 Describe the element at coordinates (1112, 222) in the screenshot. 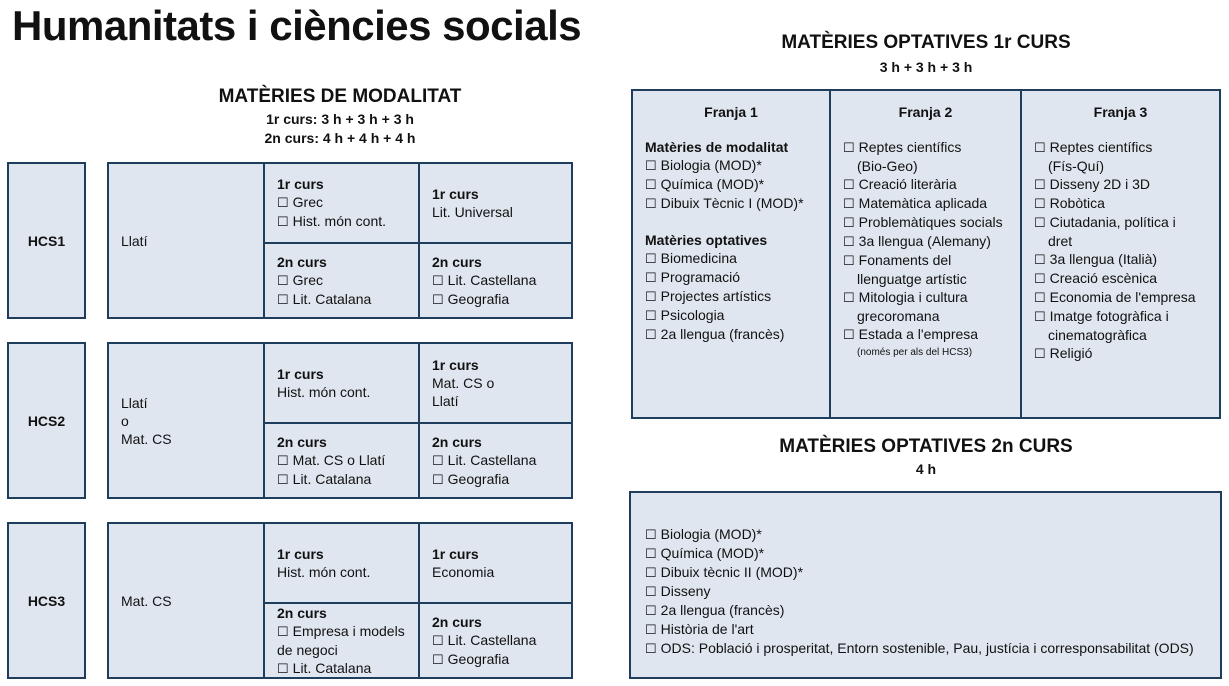

I see `item-label: Ciutadania, política i` at that location.